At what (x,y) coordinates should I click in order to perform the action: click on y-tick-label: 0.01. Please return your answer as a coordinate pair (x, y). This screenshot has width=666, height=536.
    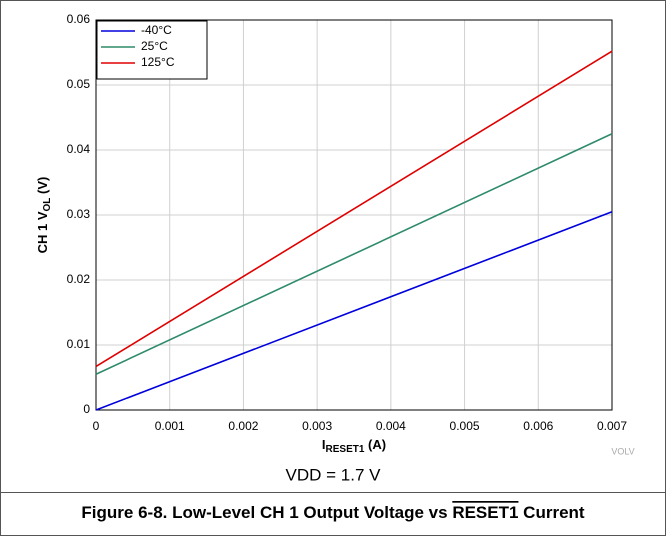
    Looking at the image, I should click on (79, 344).